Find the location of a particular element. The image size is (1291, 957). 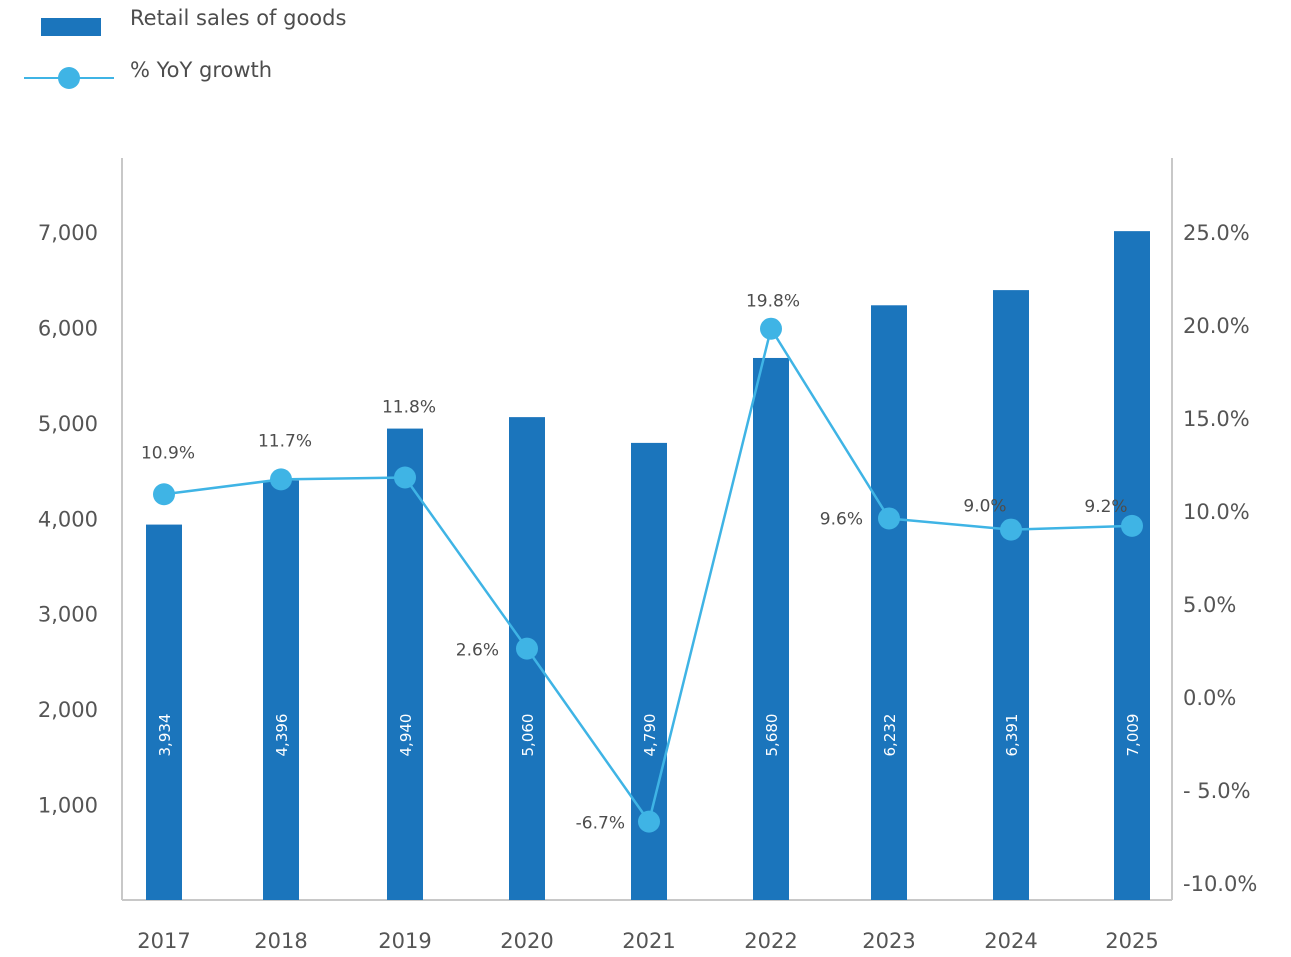

y-right-tick-label: 0.0% is located at coordinates (1209, 698).